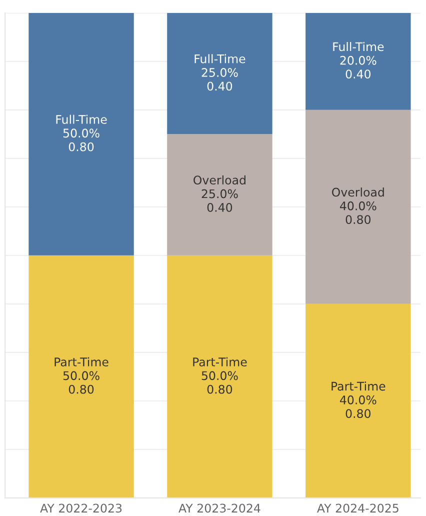 This screenshot has height=516, width=426. What do you see at coordinates (357, 508) in the screenshot?
I see `x-tick-label: AY 2024-2025` at bounding box center [357, 508].